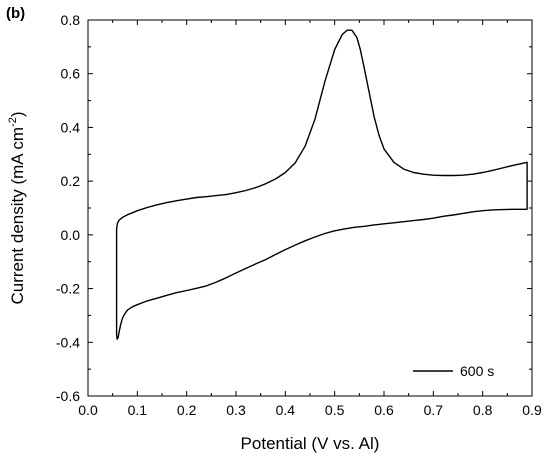 Image resolution: width=550 pixels, height=457 pixels. Describe the element at coordinates (187, 410) in the screenshot. I see `x-tick-label: 0.2` at that location.